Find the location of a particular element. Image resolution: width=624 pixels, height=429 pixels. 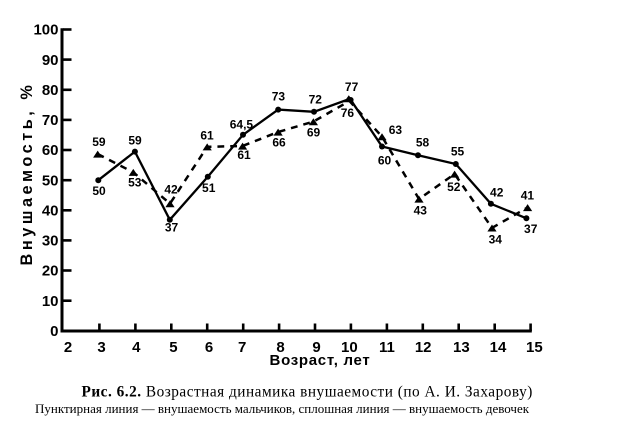

svg-text: 66 is located at coordinates (279, 143).